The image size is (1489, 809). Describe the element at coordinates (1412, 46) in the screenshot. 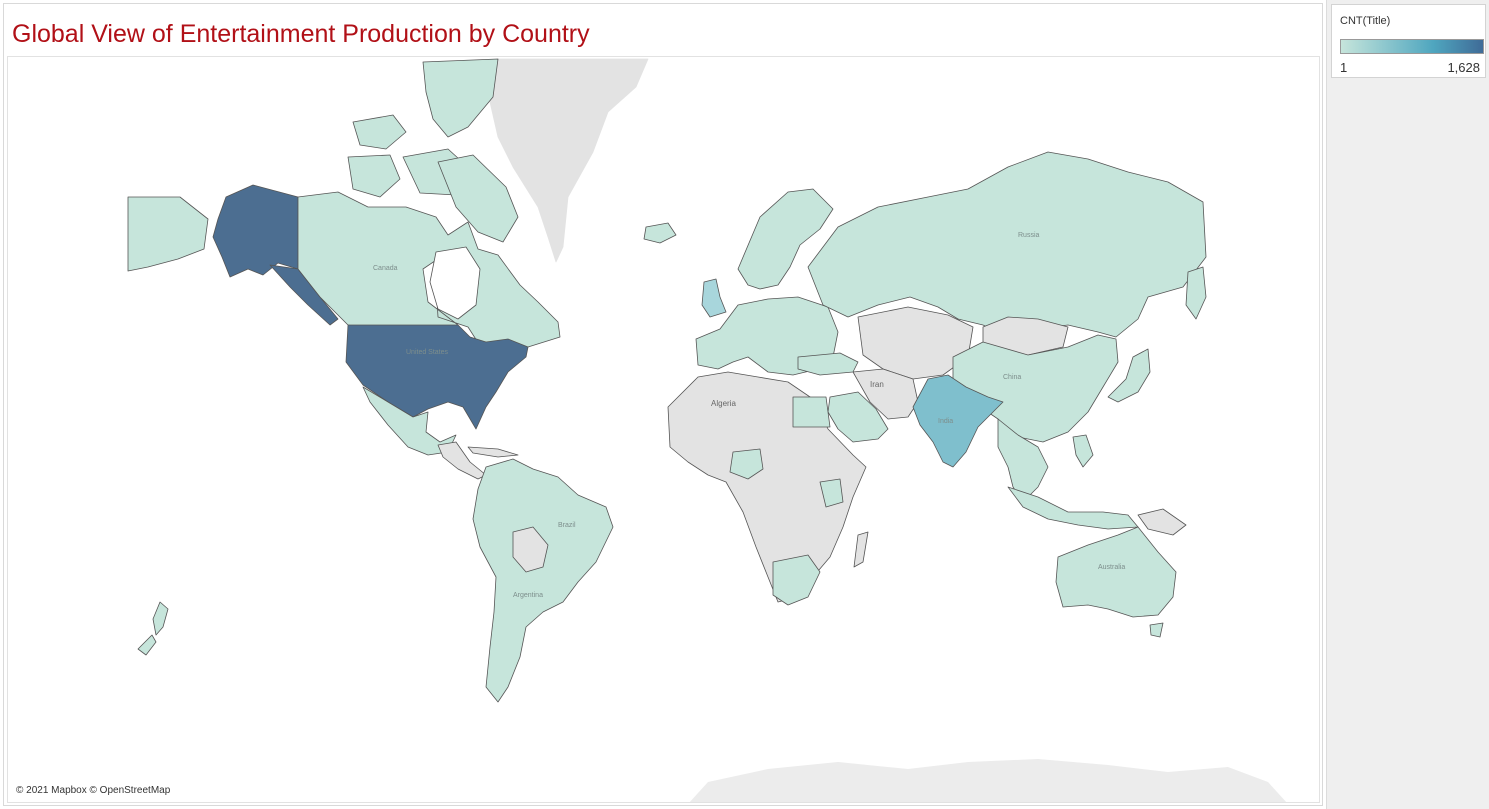

I see `legend-color-ramp` at that location.